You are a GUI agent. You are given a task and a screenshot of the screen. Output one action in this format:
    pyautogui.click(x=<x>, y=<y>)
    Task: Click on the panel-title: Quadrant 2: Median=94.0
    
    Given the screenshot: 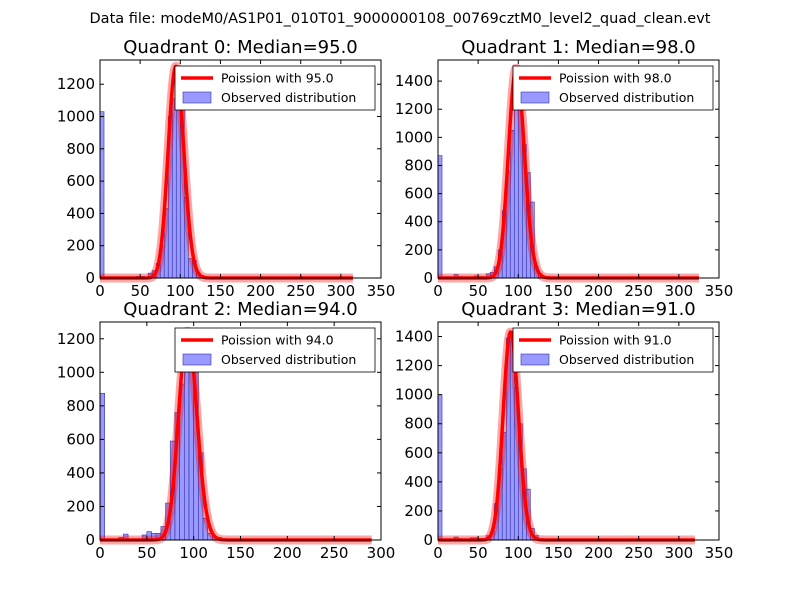 What is the action you would take?
    pyautogui.click(x=240, y=309)
    